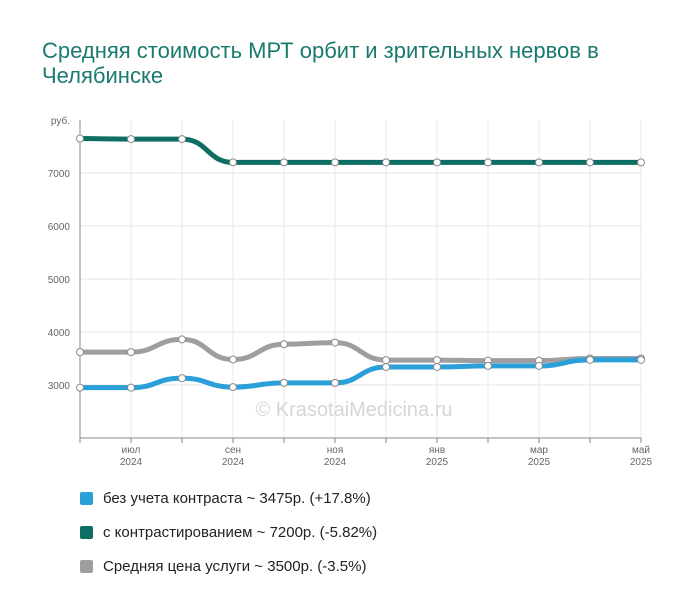 This screenshot has height=616, width=700. I want to click on x-tick-label-month: сен, so click(233, 450).